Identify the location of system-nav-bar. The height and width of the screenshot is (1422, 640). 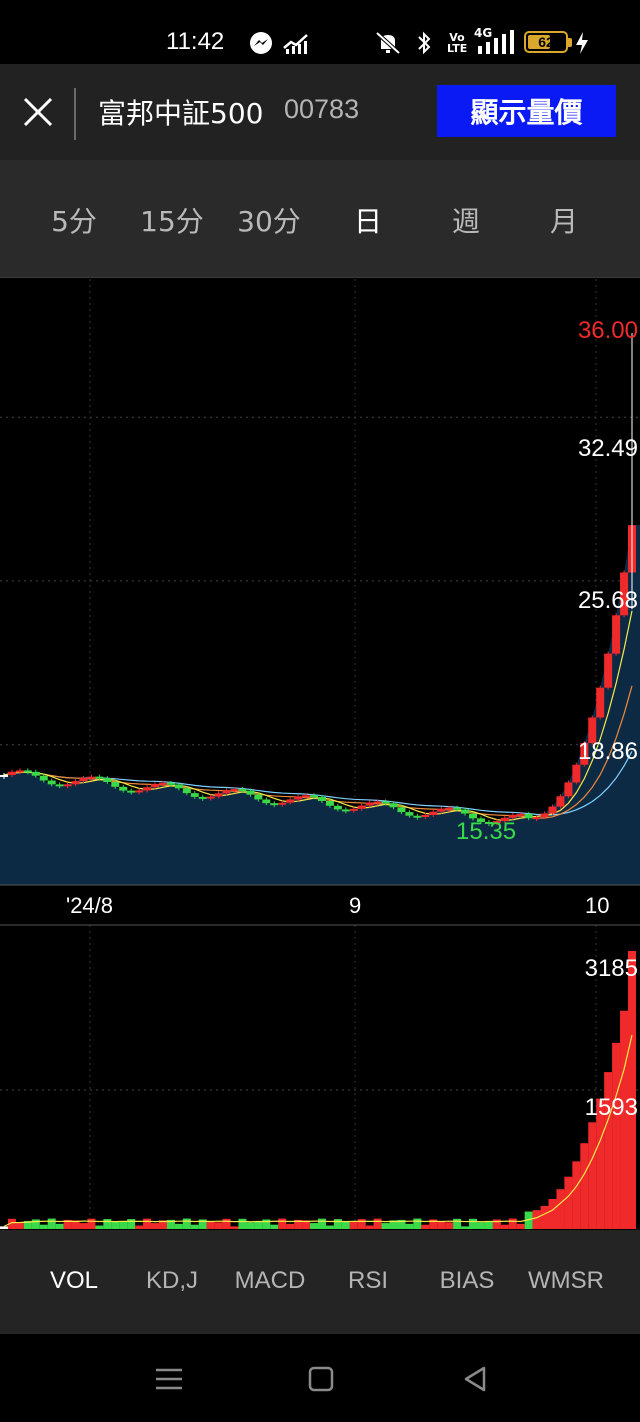
(320, 1378).